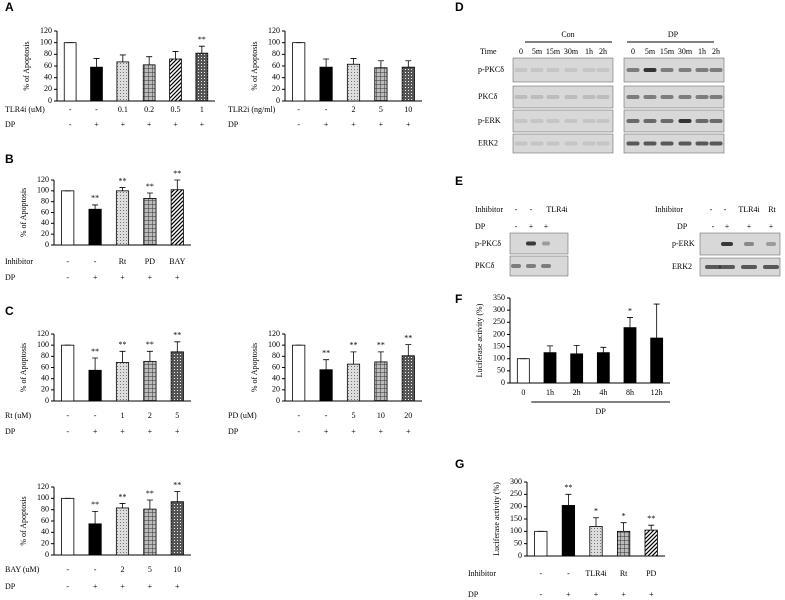 The width and height of the screenshot is (785, 600). I want to click on y-tick-label: 100, so click(499, 358).